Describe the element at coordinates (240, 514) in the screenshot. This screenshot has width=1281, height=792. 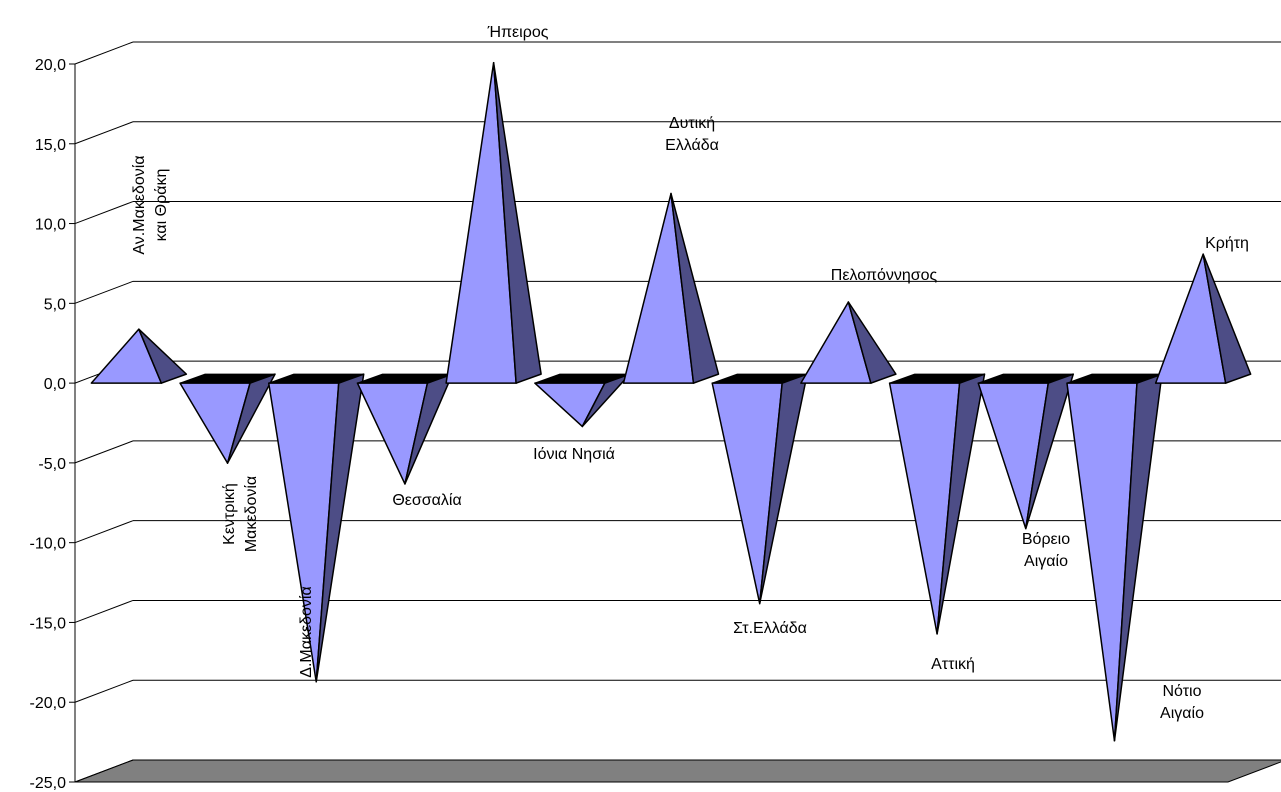
I see `category-label: Κεντρική Μακεδονία` at that location.